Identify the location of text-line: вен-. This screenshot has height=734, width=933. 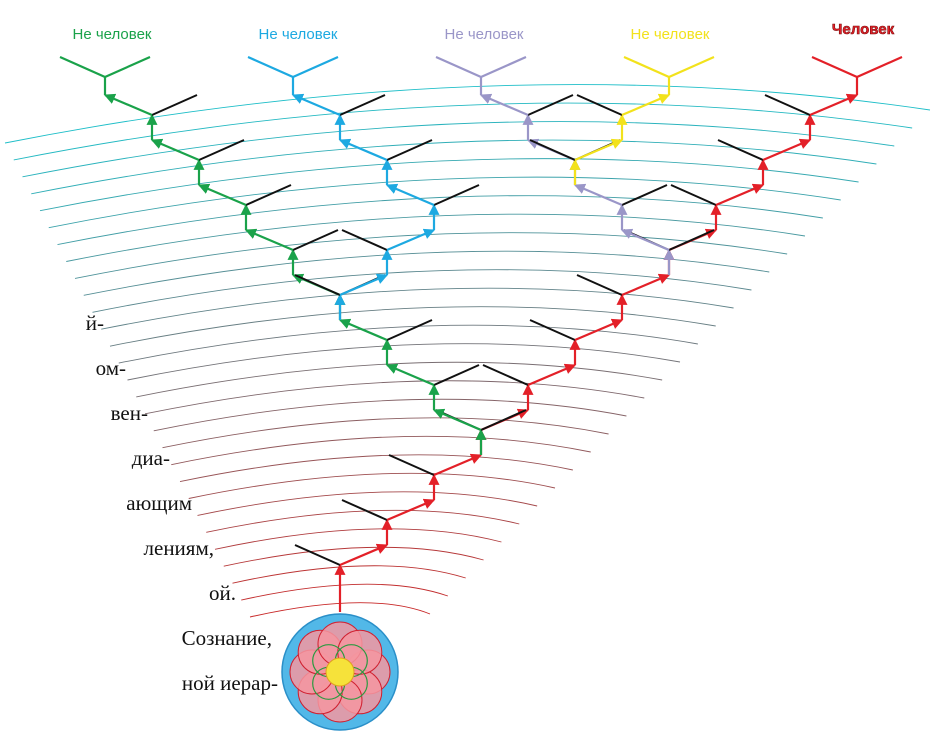
(129, 413).